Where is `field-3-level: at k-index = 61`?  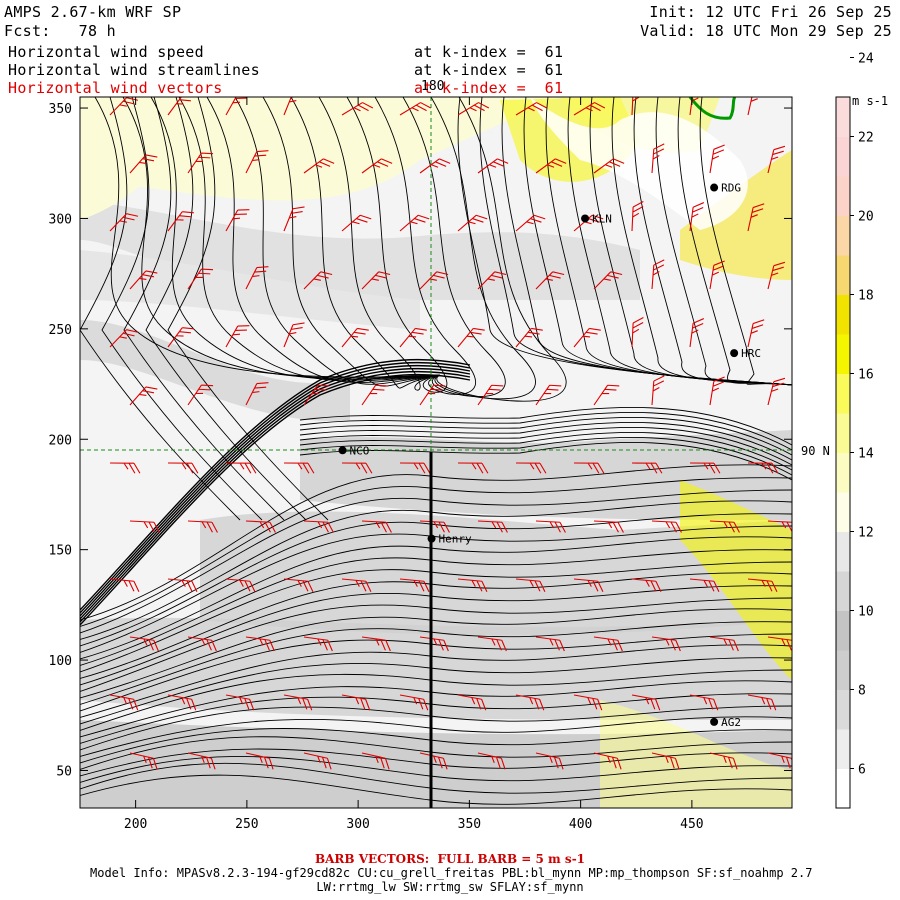 field-3-level: at k-index = 61 is located at coordinates (489, 88).